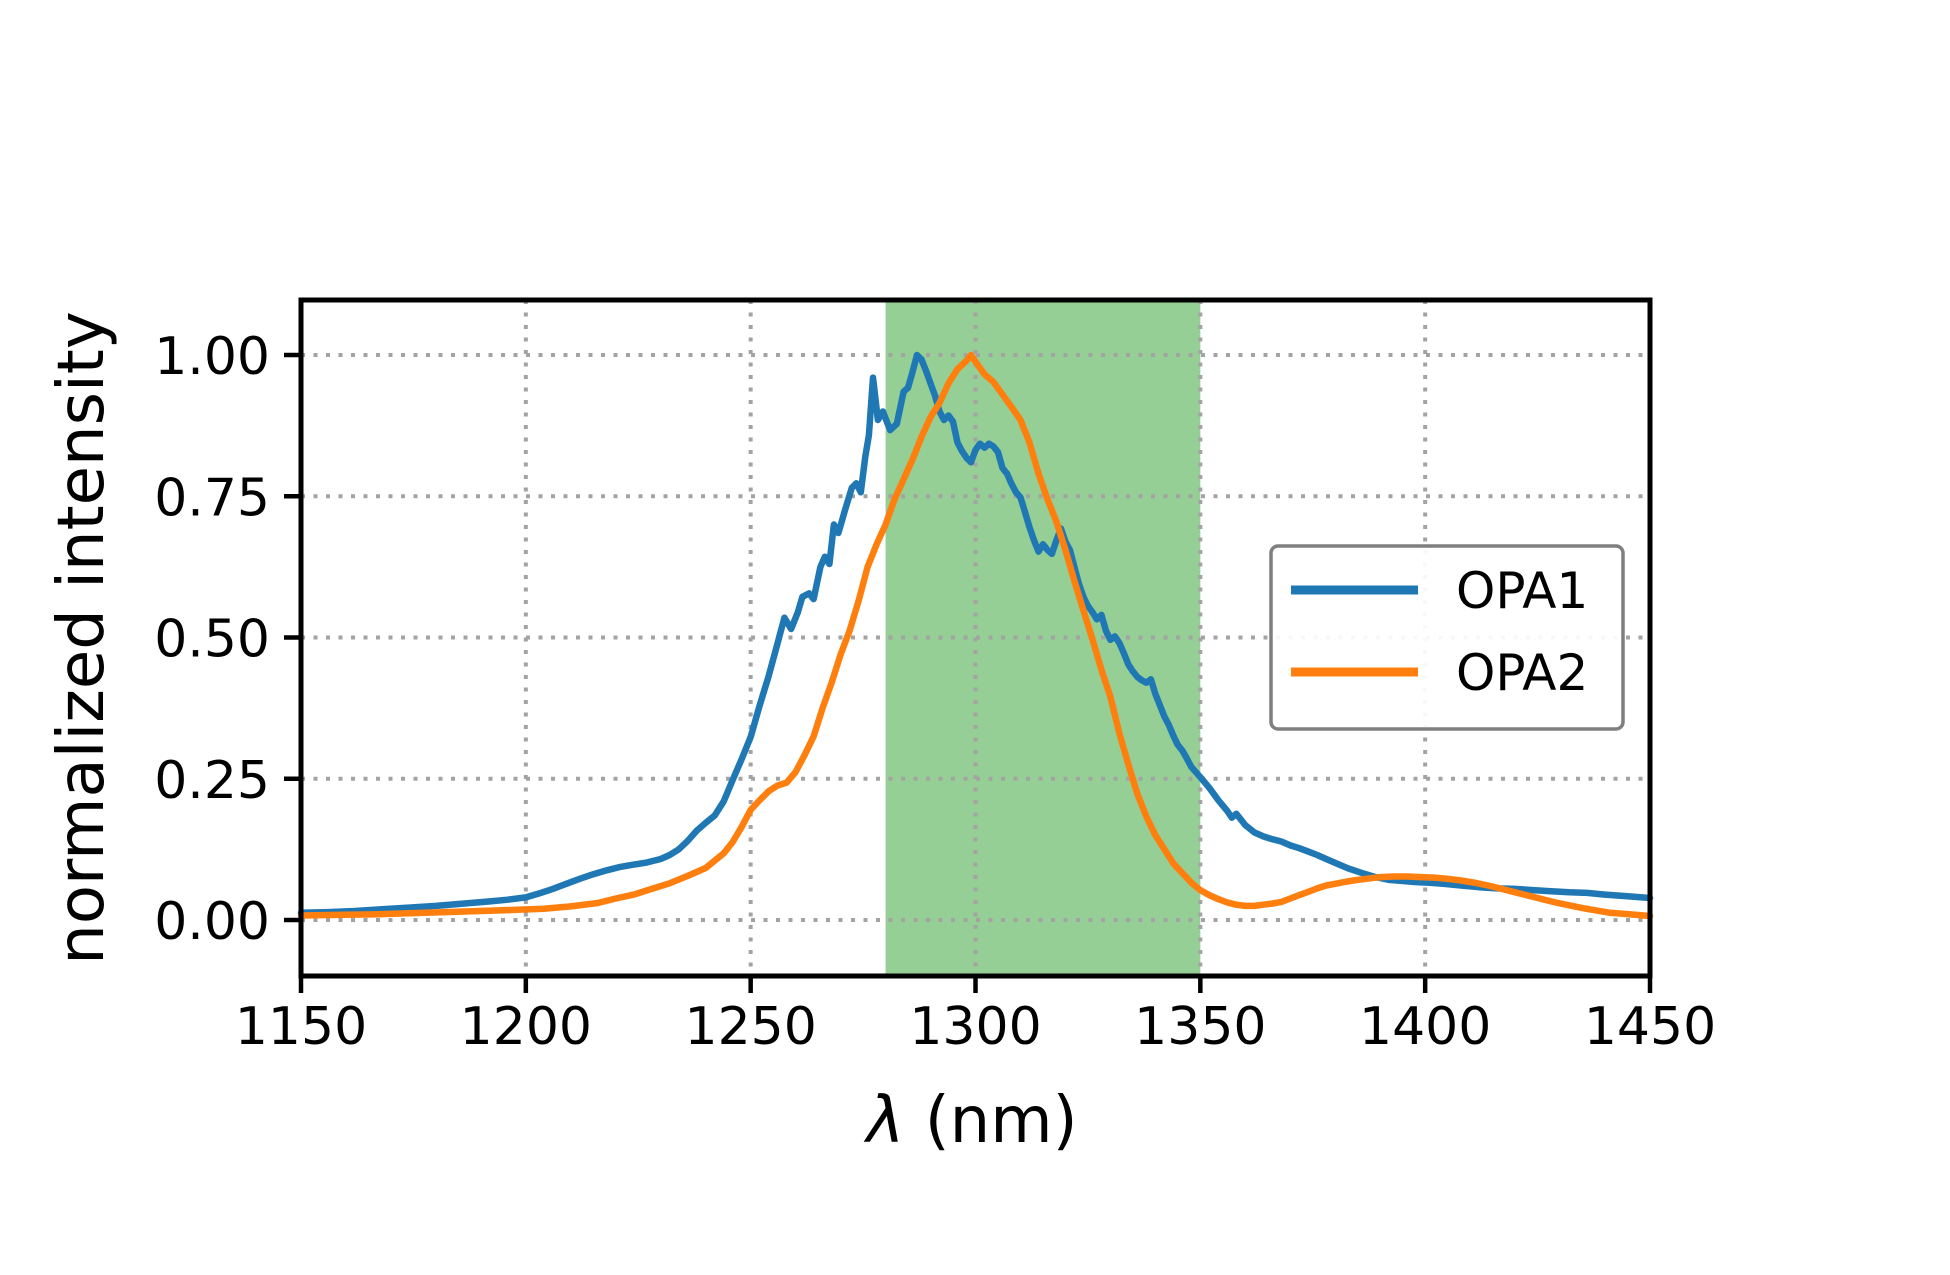 The image size is (1950, 1275). I want to click on x-tick-label-1300: 1300, so click(975, 1027).